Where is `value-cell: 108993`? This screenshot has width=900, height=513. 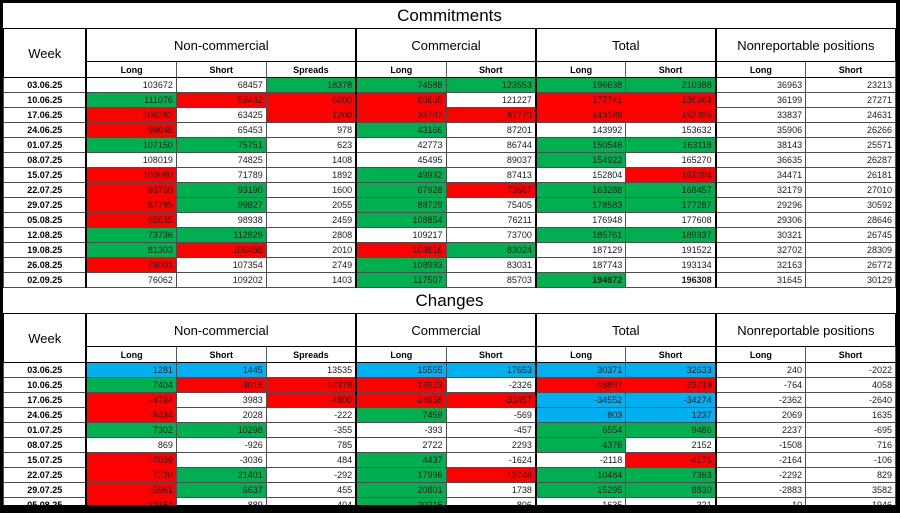 value-cell: 108993 is located at coordinates (401, 265).